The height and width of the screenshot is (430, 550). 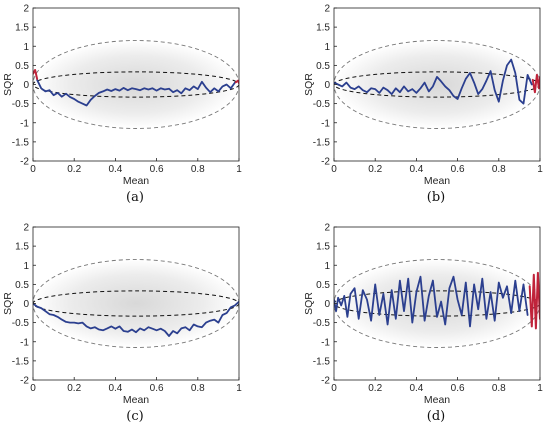 What do you see at coordinates (134, 416) in the screenshot?
I see `panel-caption: (c)` at bounding box center [134, 416].